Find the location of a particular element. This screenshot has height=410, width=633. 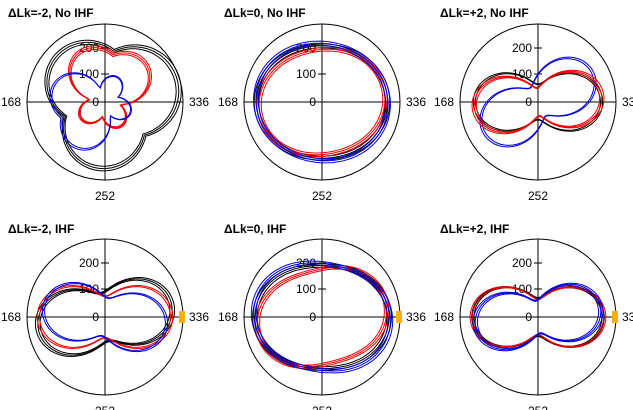

panel-3-rlabel-2: 0 is located at coordinates (528, 102).